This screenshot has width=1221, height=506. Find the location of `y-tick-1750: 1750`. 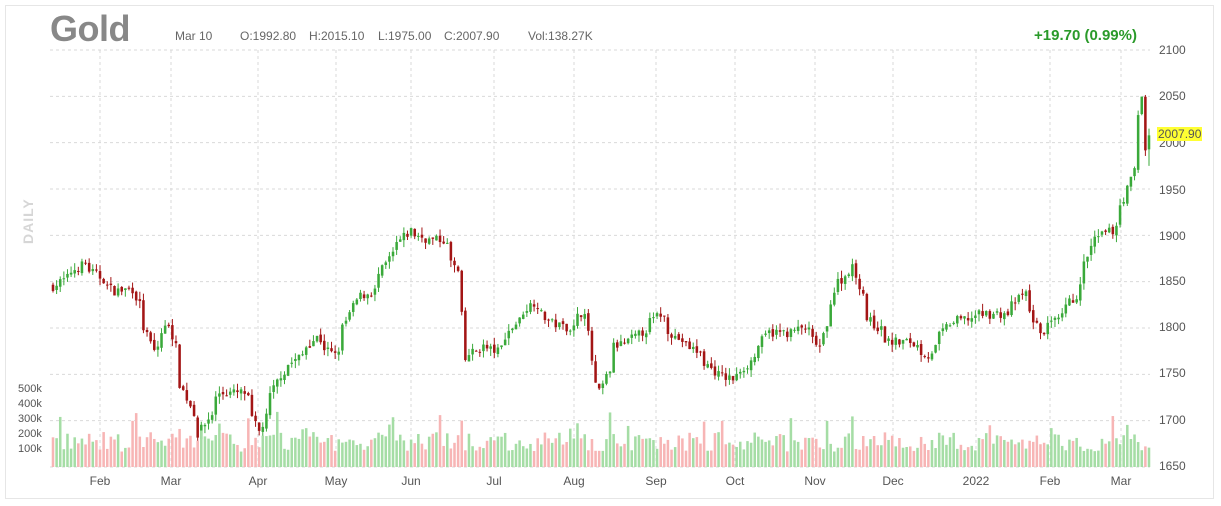

y-tick-1750: 1750 is located at coordinates (1172, 373).